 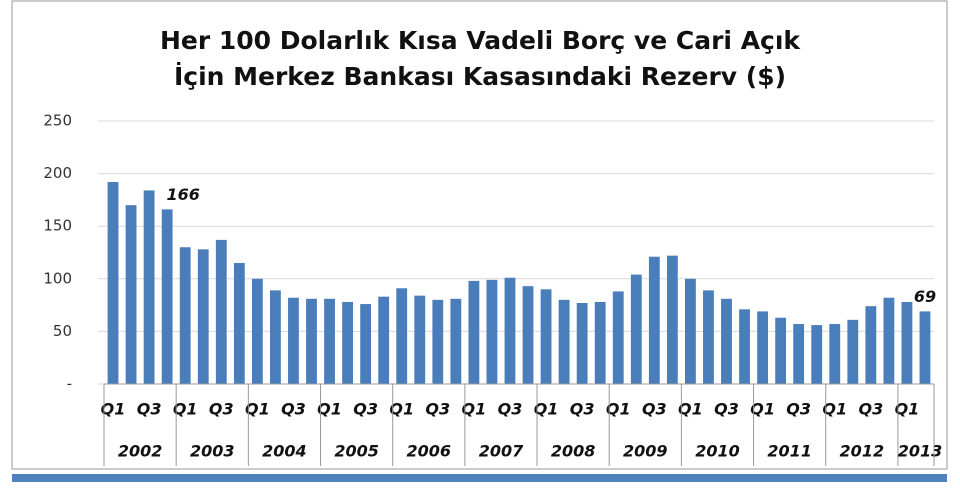 I want to click on x-group-label: 2005, so click(x=356, y=451).